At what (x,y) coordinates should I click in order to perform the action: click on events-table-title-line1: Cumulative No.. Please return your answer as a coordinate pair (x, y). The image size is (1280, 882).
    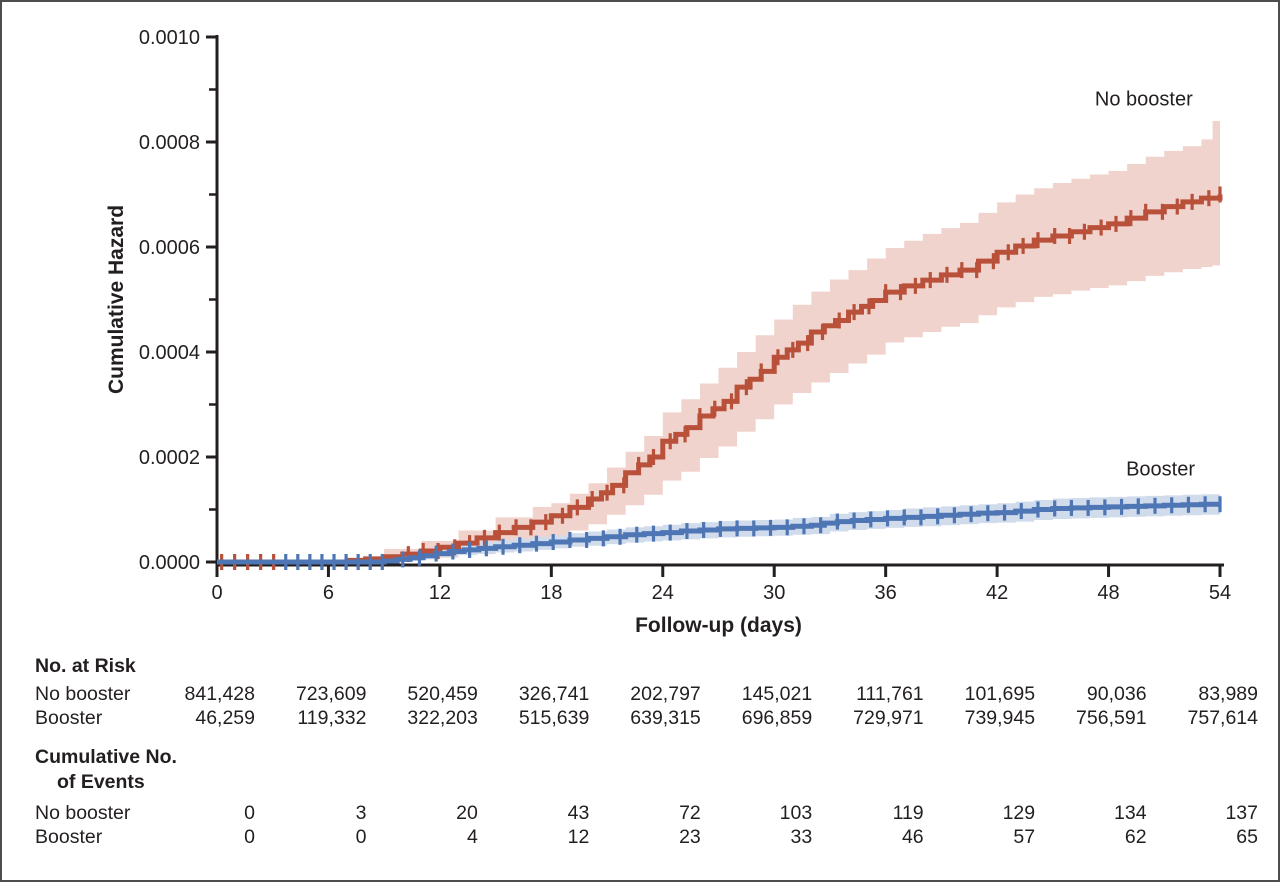
    Looking at the image, I should click on (106, 757).